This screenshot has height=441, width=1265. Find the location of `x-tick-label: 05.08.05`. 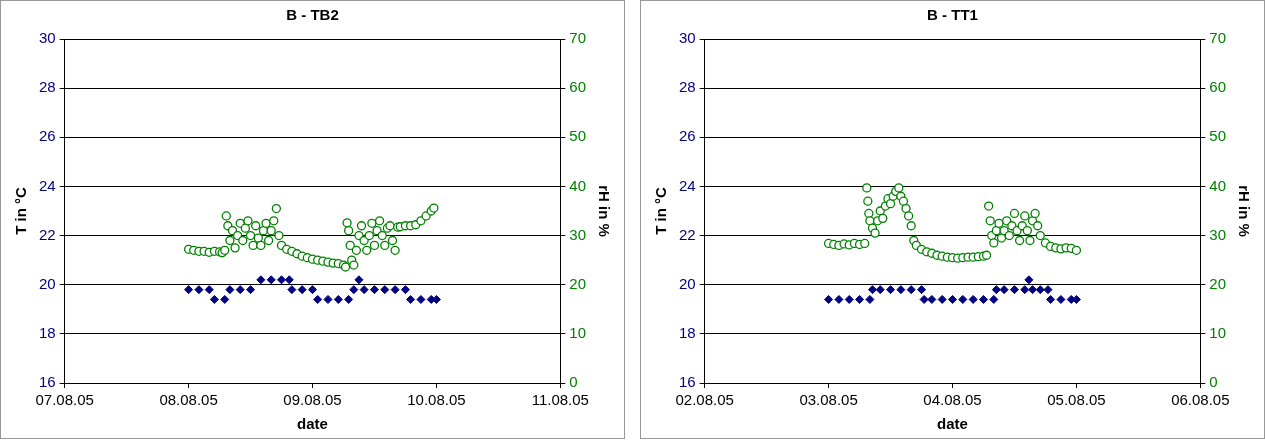

x-tick-label: 05.08.05 is located at coordinates (1076, 400).